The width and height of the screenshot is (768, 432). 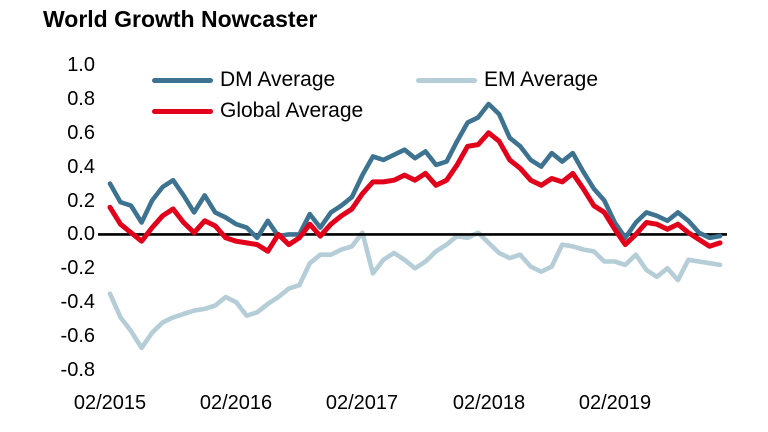 I want to click on y-tick-label: 0.8, so click(x=81, y=99).